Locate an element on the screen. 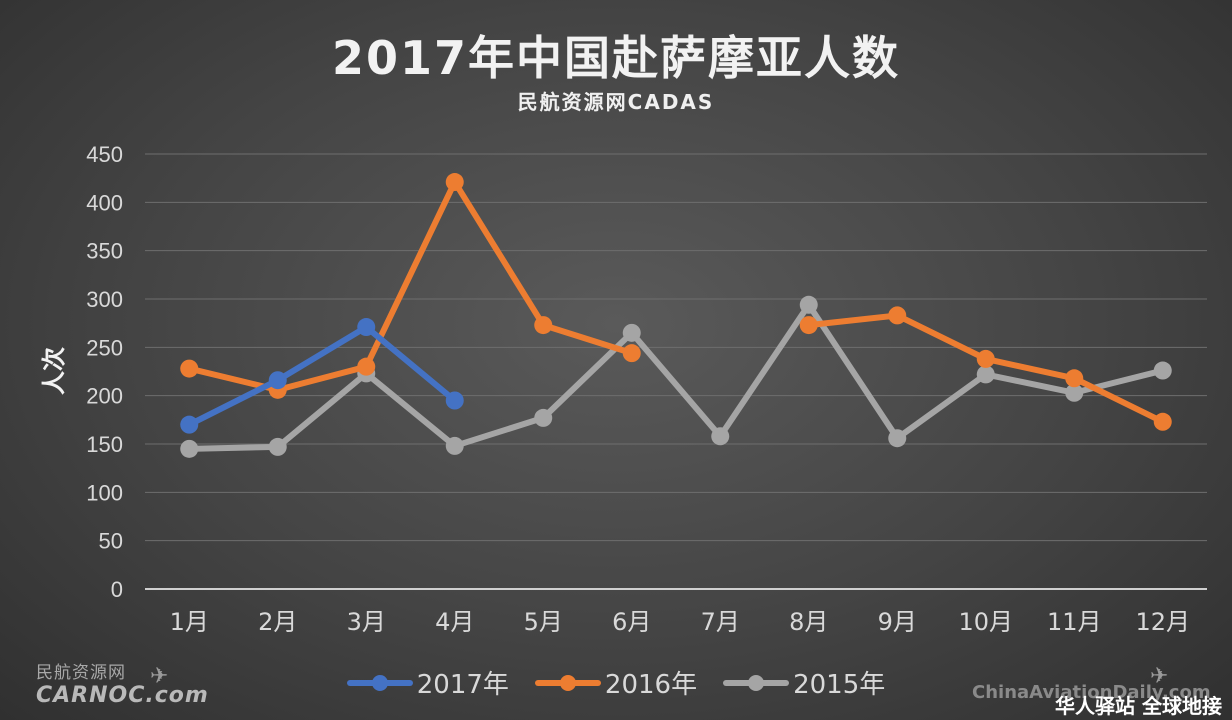 The width and height of the screenshot is (1232, 720). chart-title: 2017年中国赴萨摩亚人数 is located at coordinates (616, 58).